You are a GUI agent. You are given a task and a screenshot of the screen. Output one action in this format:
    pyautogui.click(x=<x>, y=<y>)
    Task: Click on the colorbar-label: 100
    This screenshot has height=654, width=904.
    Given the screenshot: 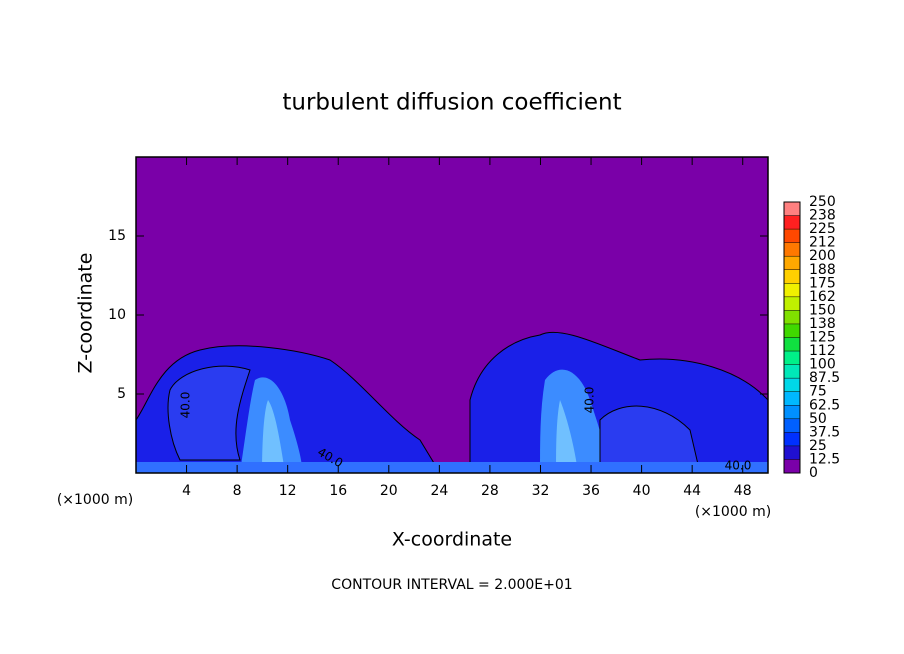 What is the action you would take?
    pyautogui.click(x=822, y=365)
    